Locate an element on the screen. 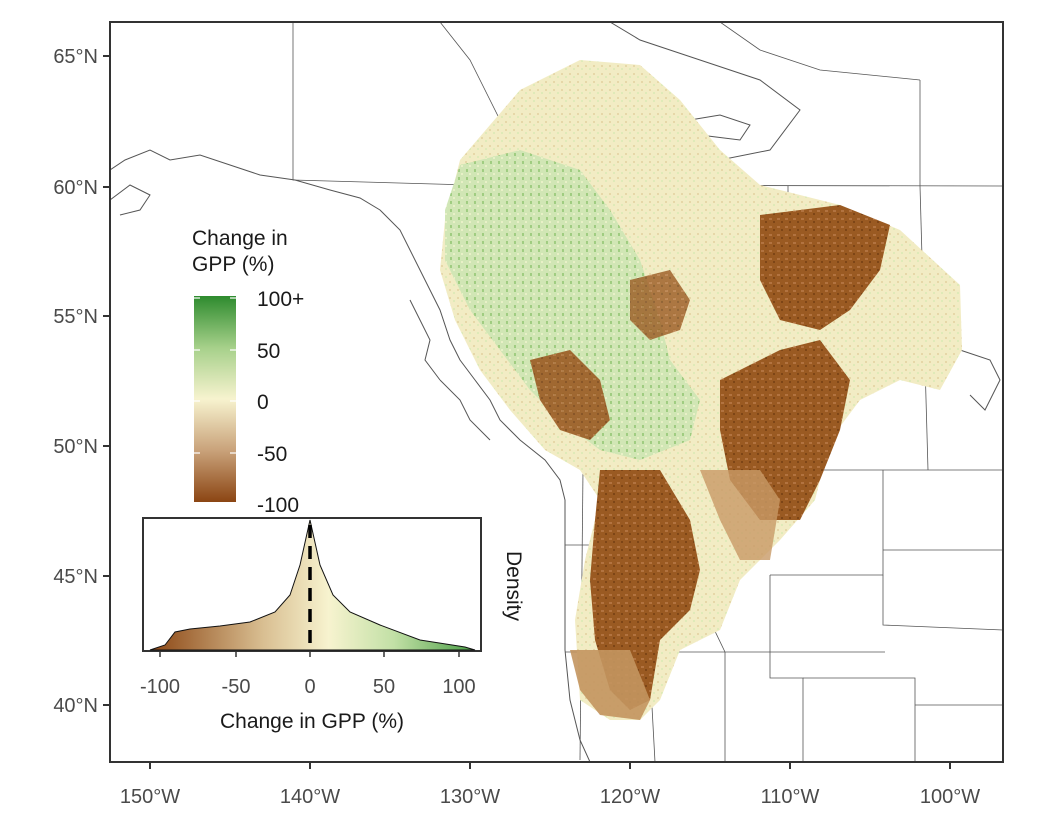 The height and width of the screenshot is (831, 1038). lon-tick-label: 110°W is located at coordinates (790, 797).